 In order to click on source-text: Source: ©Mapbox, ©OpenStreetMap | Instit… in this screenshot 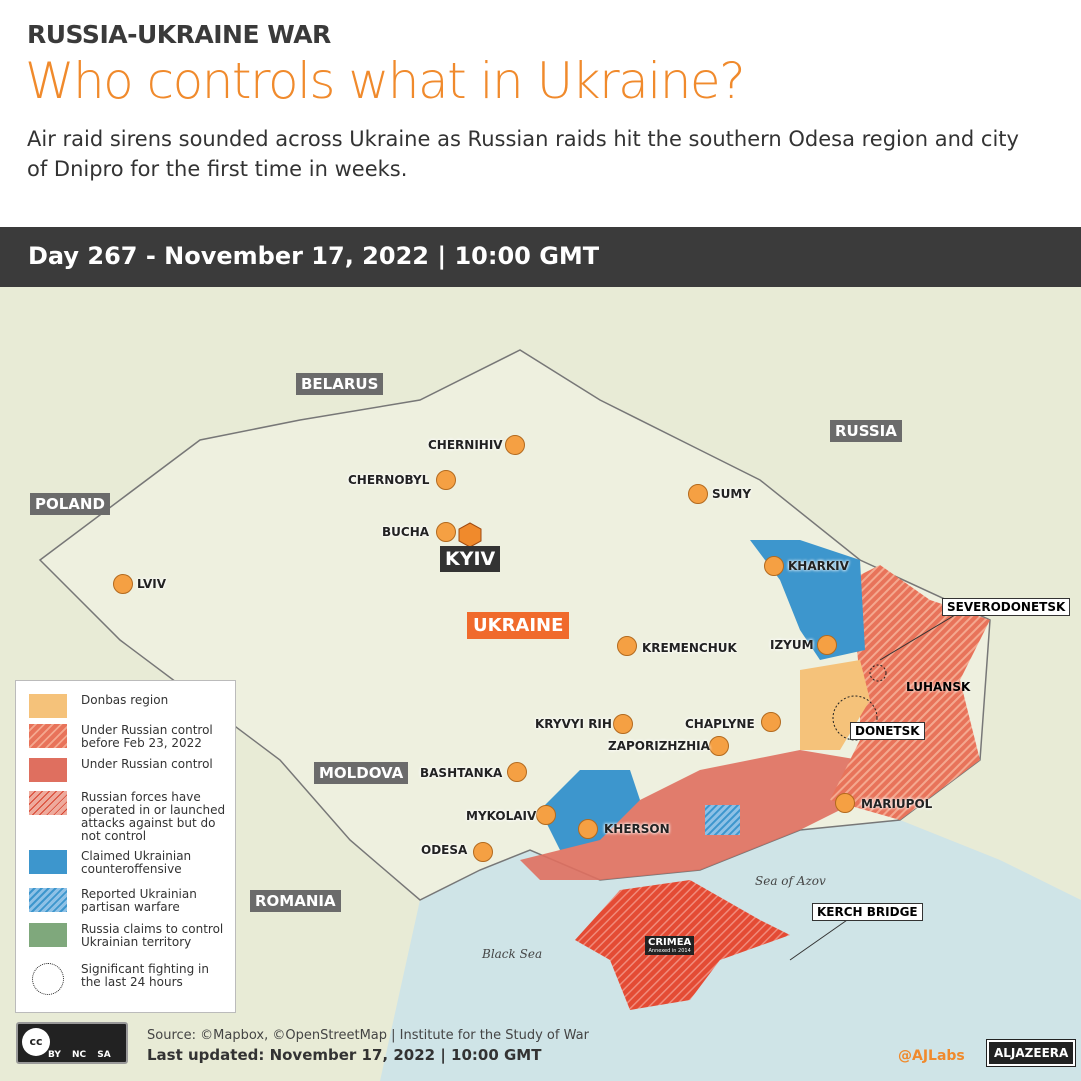, I will do `click(368, 1035)`.